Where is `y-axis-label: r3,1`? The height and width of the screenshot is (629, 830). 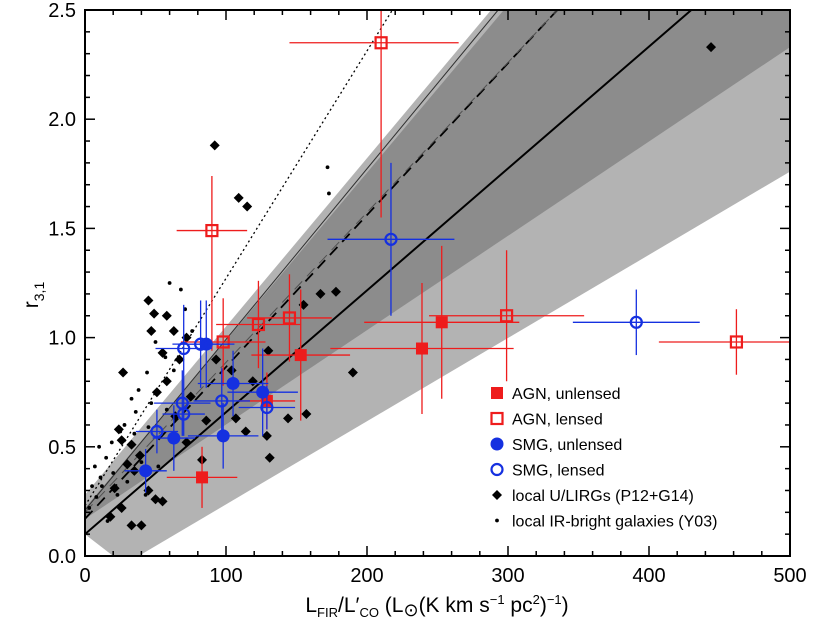 y-axis-label: r3,1 is located at coordinates (33, 295).